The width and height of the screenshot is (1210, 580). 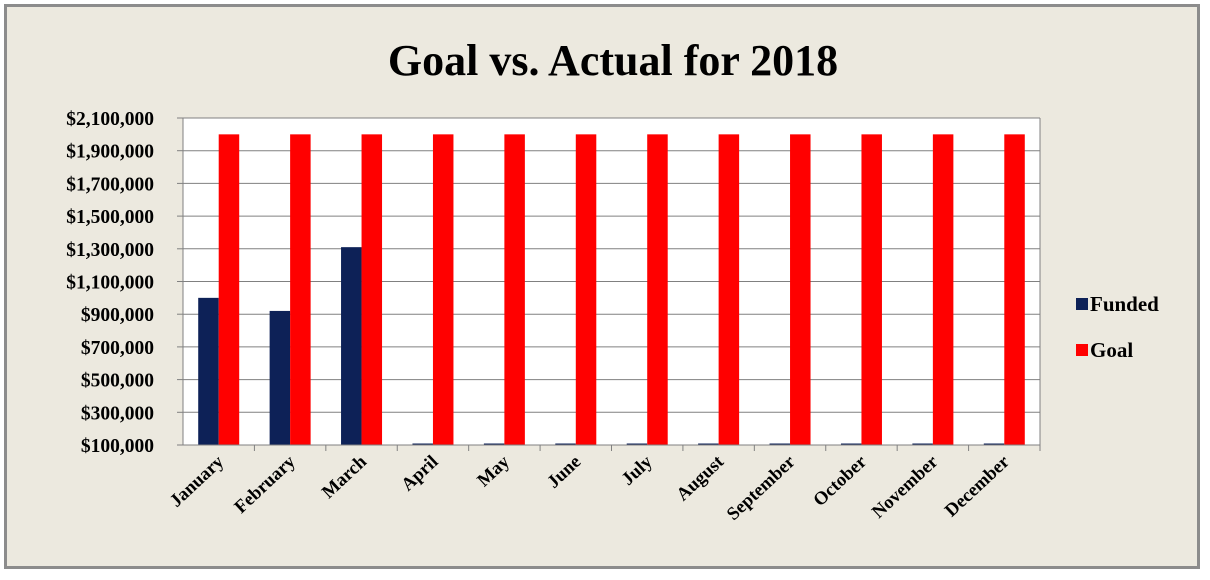 I want to click on y-tick-label: $500,000, so click(x=117, y=381).